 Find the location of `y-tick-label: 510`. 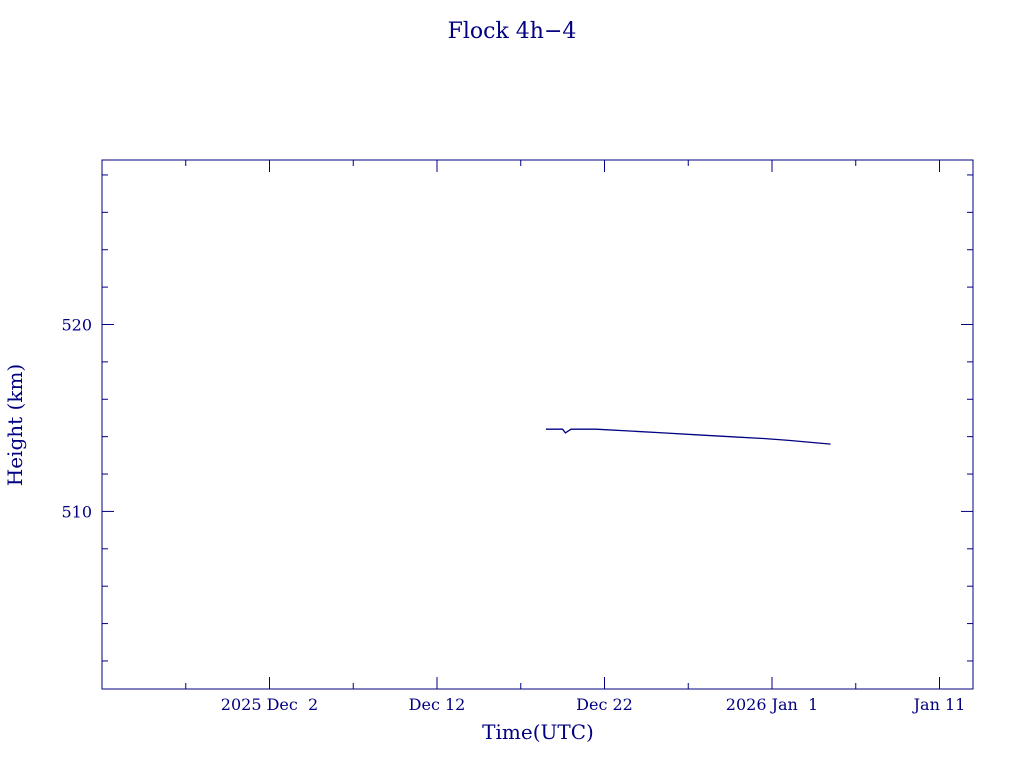

y-tick-label: 510 is located at coordinates (76, 511).